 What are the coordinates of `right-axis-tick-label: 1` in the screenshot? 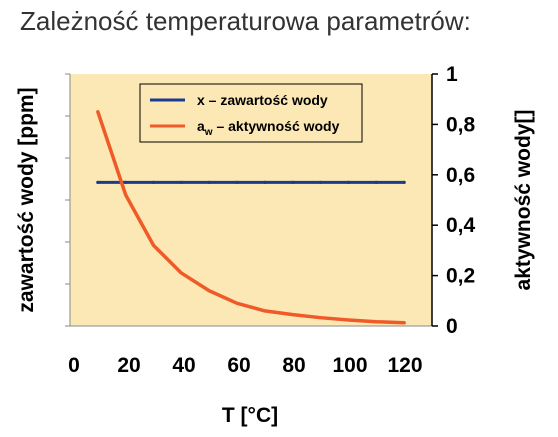 It's located at (452, 74).